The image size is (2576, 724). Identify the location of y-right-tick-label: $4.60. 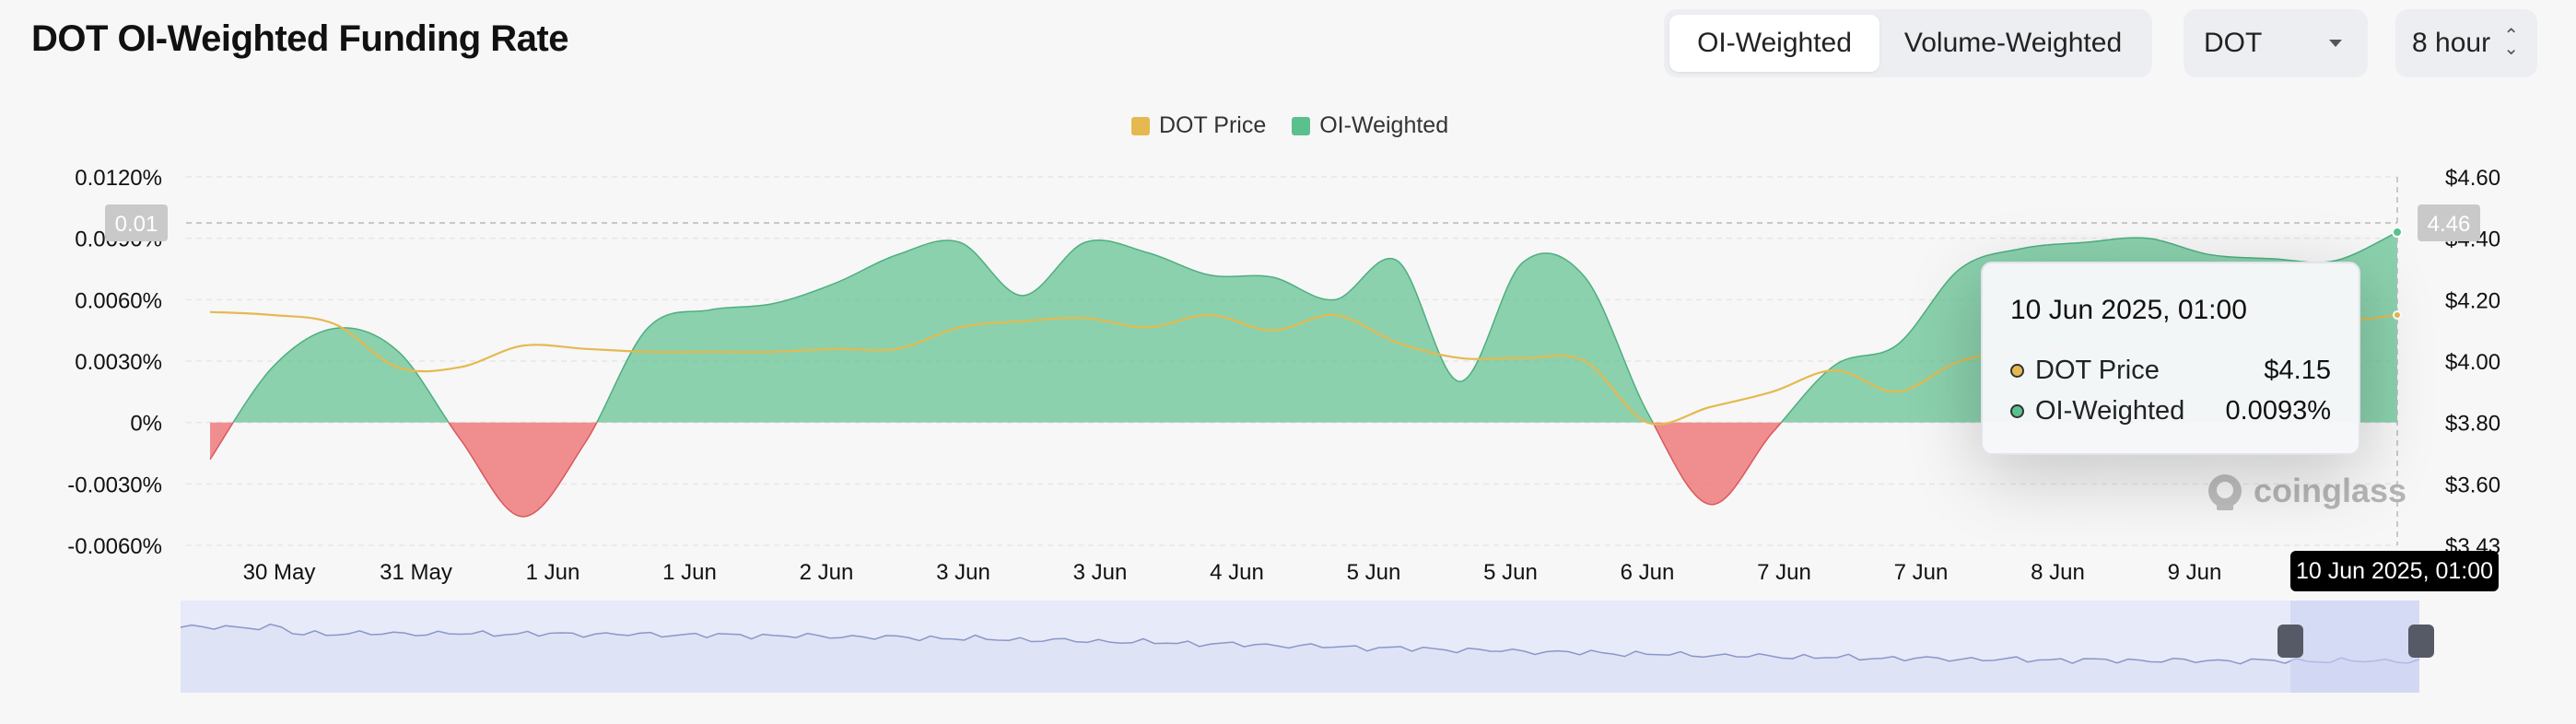
(2472, 178).